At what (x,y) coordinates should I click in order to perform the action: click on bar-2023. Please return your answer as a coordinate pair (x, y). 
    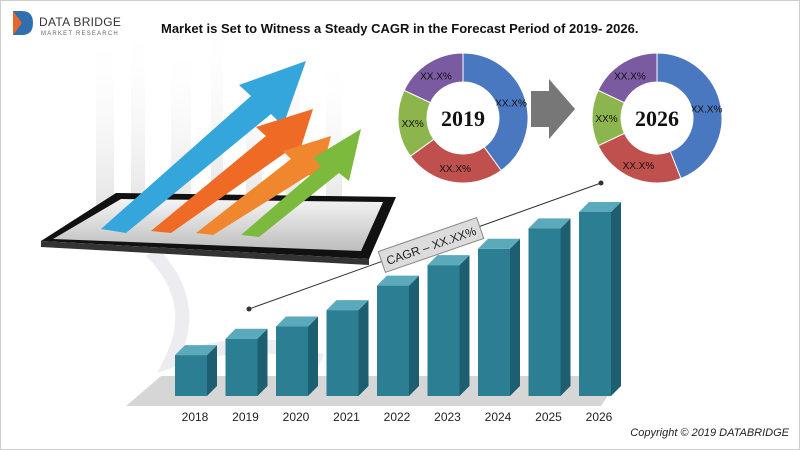
    Looking at the image, I should click on (448, 325).